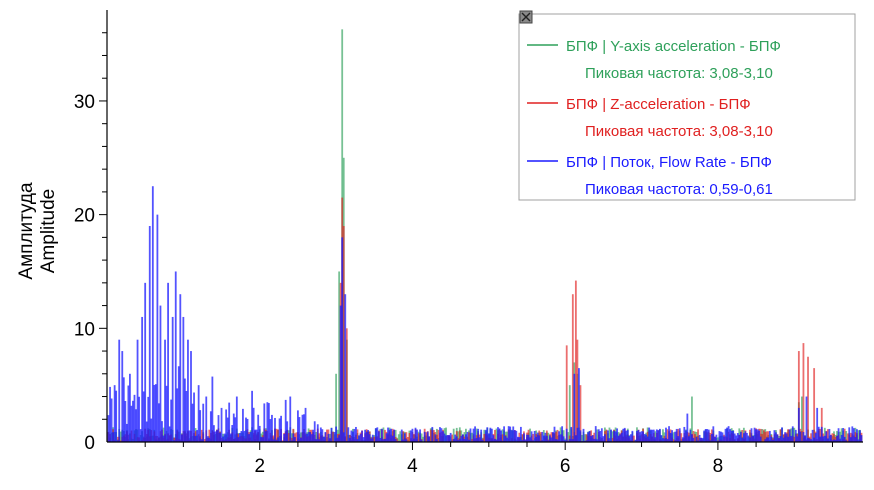  I want to click on legend-series-label: БПФ | Поток, Flow Rate - БПФ, so click(669, 162).